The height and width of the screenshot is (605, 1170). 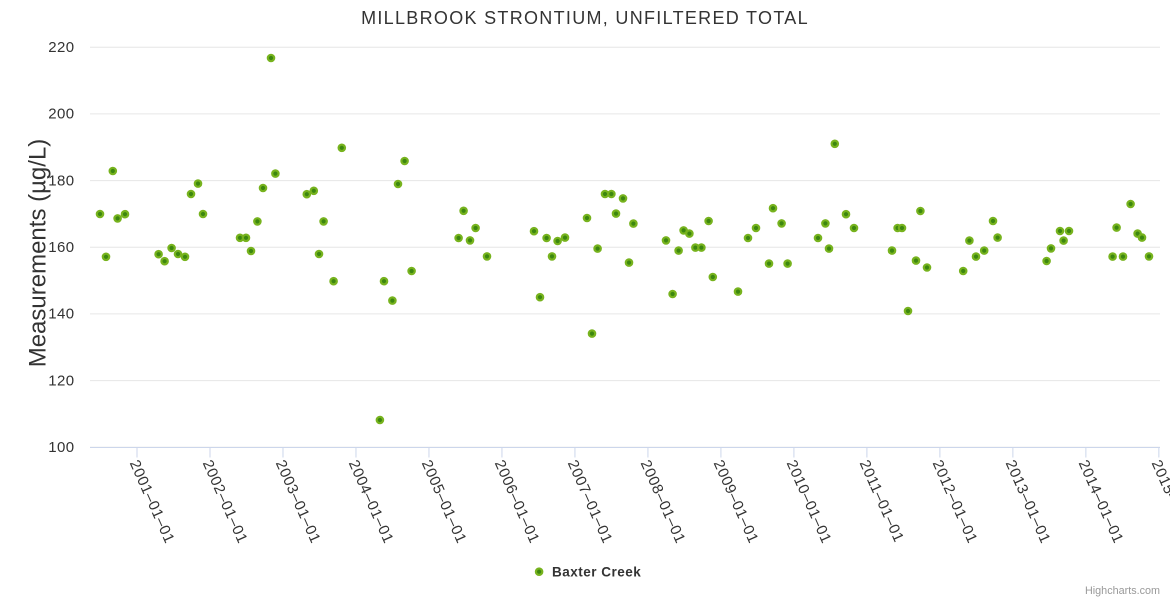 What do you see at coordinates (596, 572) in the screenshot?
I see `svg-text: Baxter Creek` at bounding box center [596, 572].